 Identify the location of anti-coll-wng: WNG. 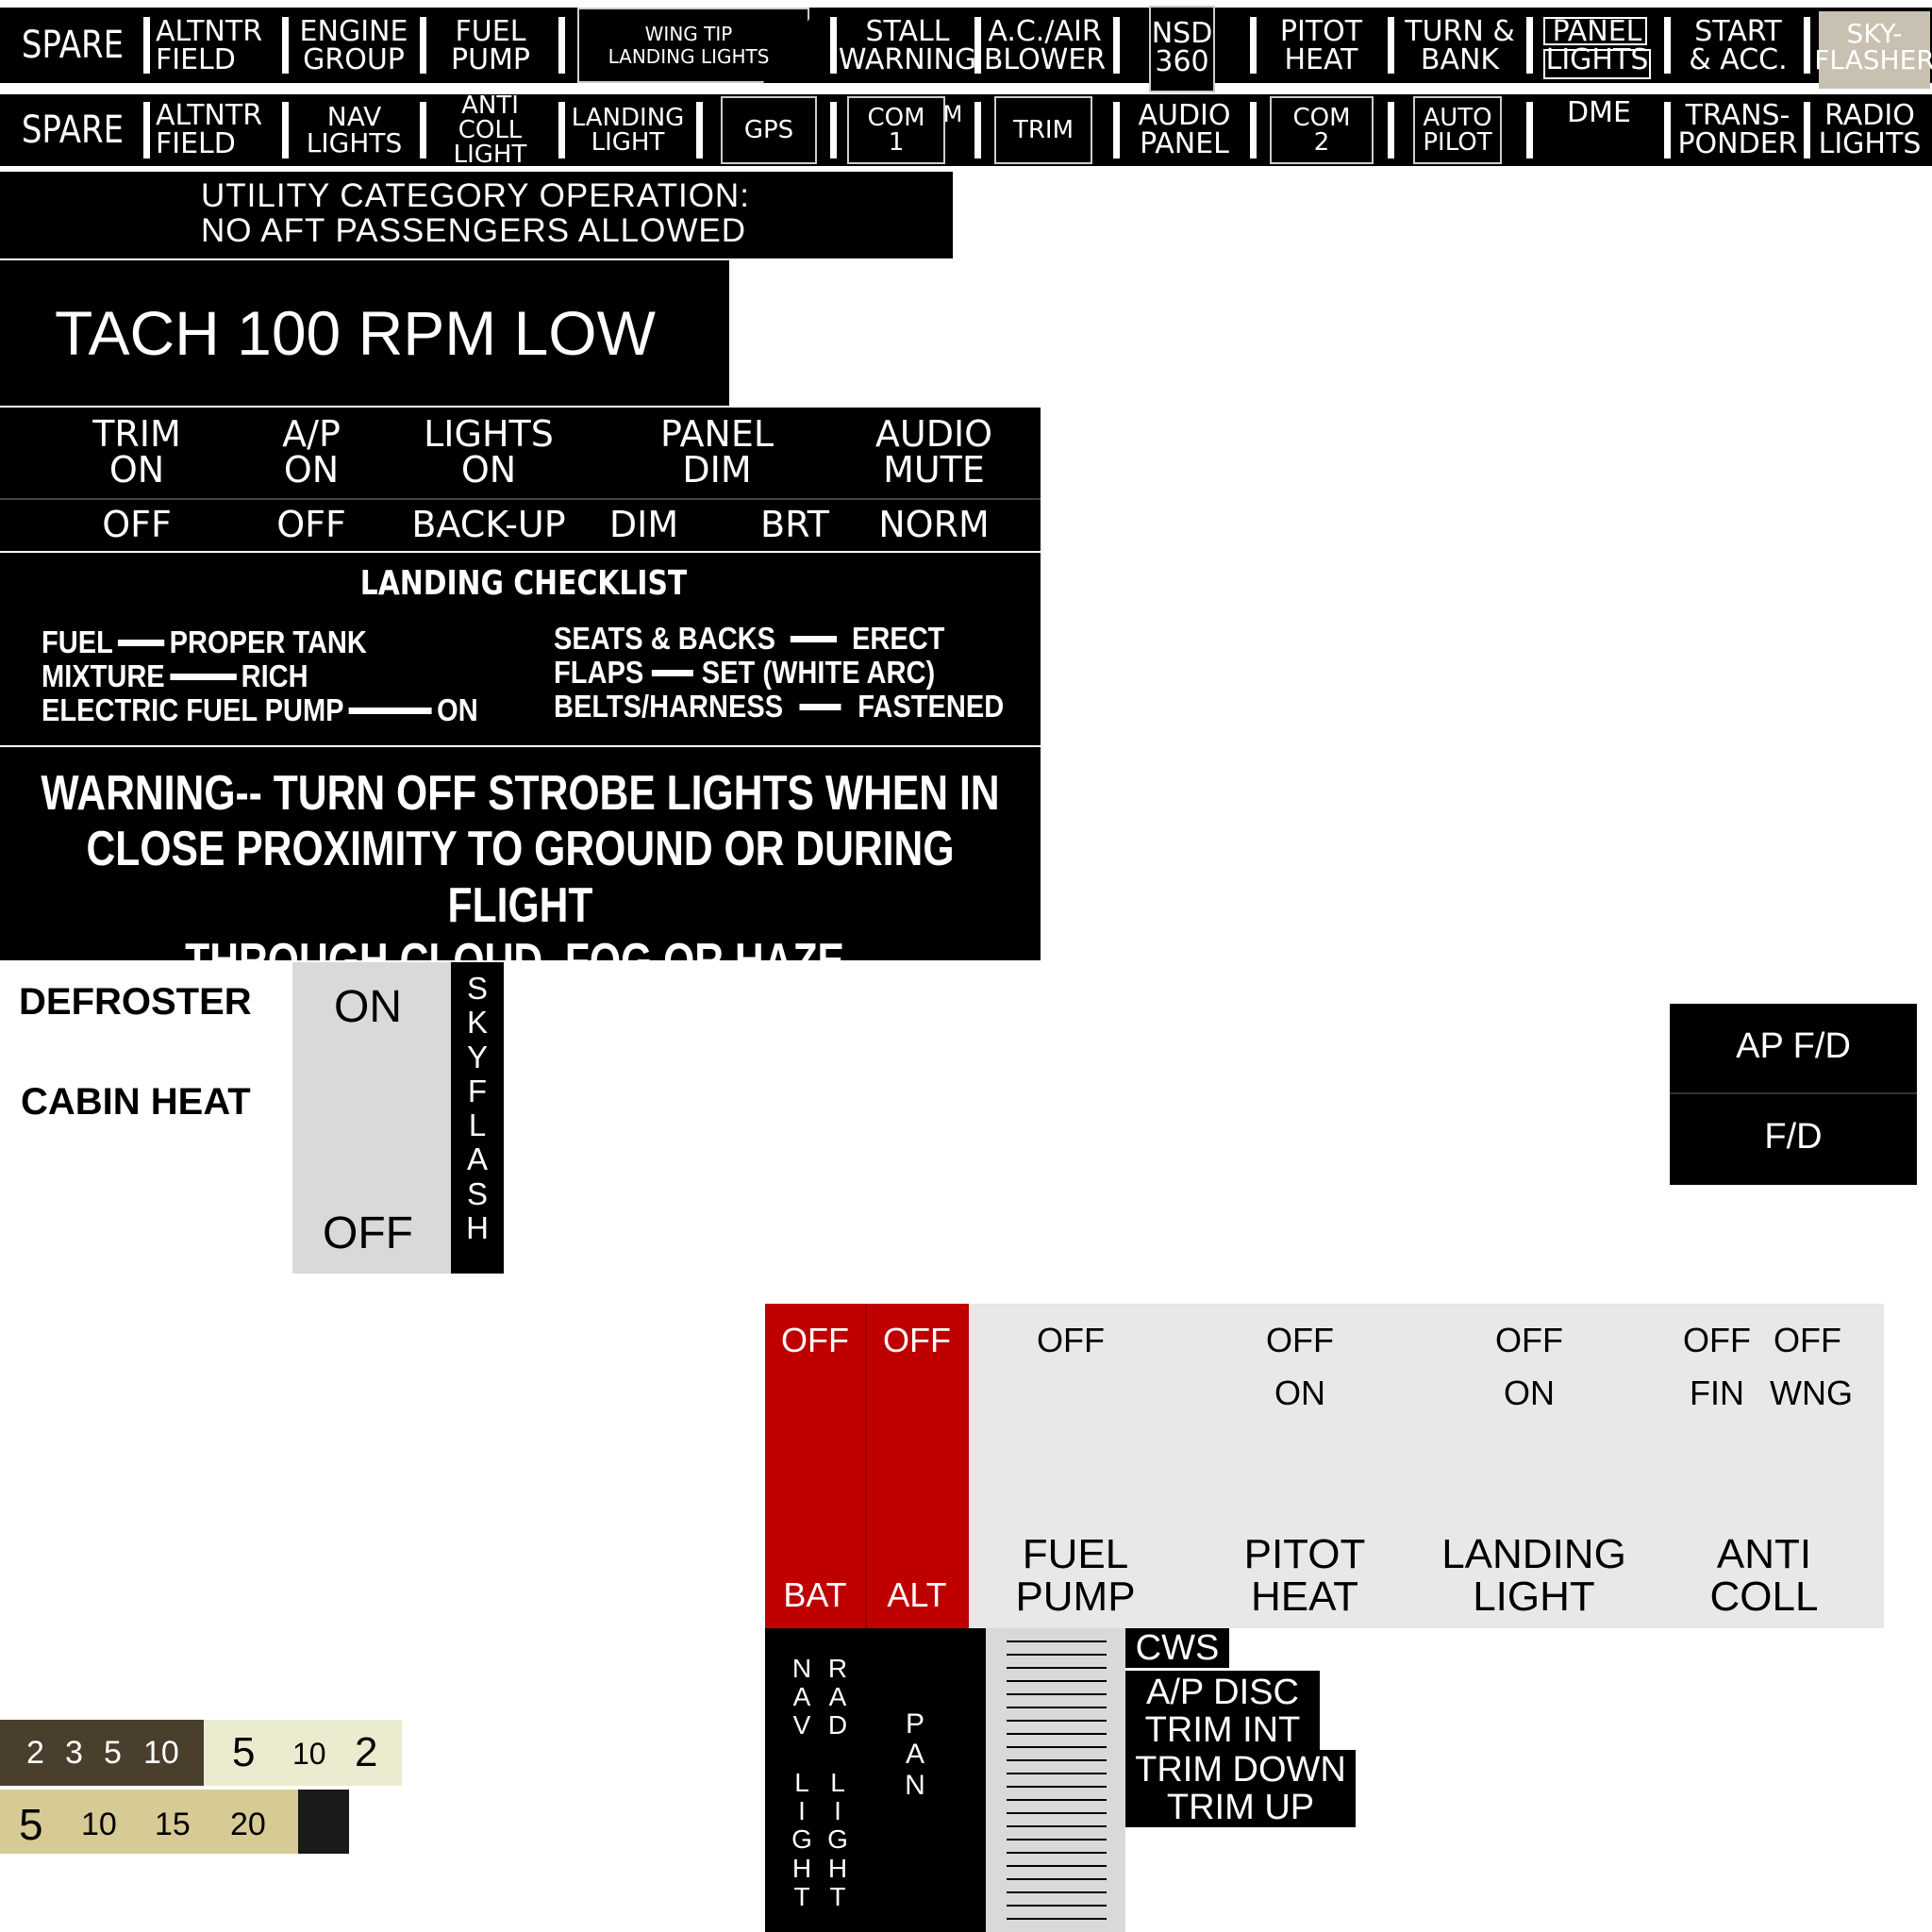
(1812, 1393).